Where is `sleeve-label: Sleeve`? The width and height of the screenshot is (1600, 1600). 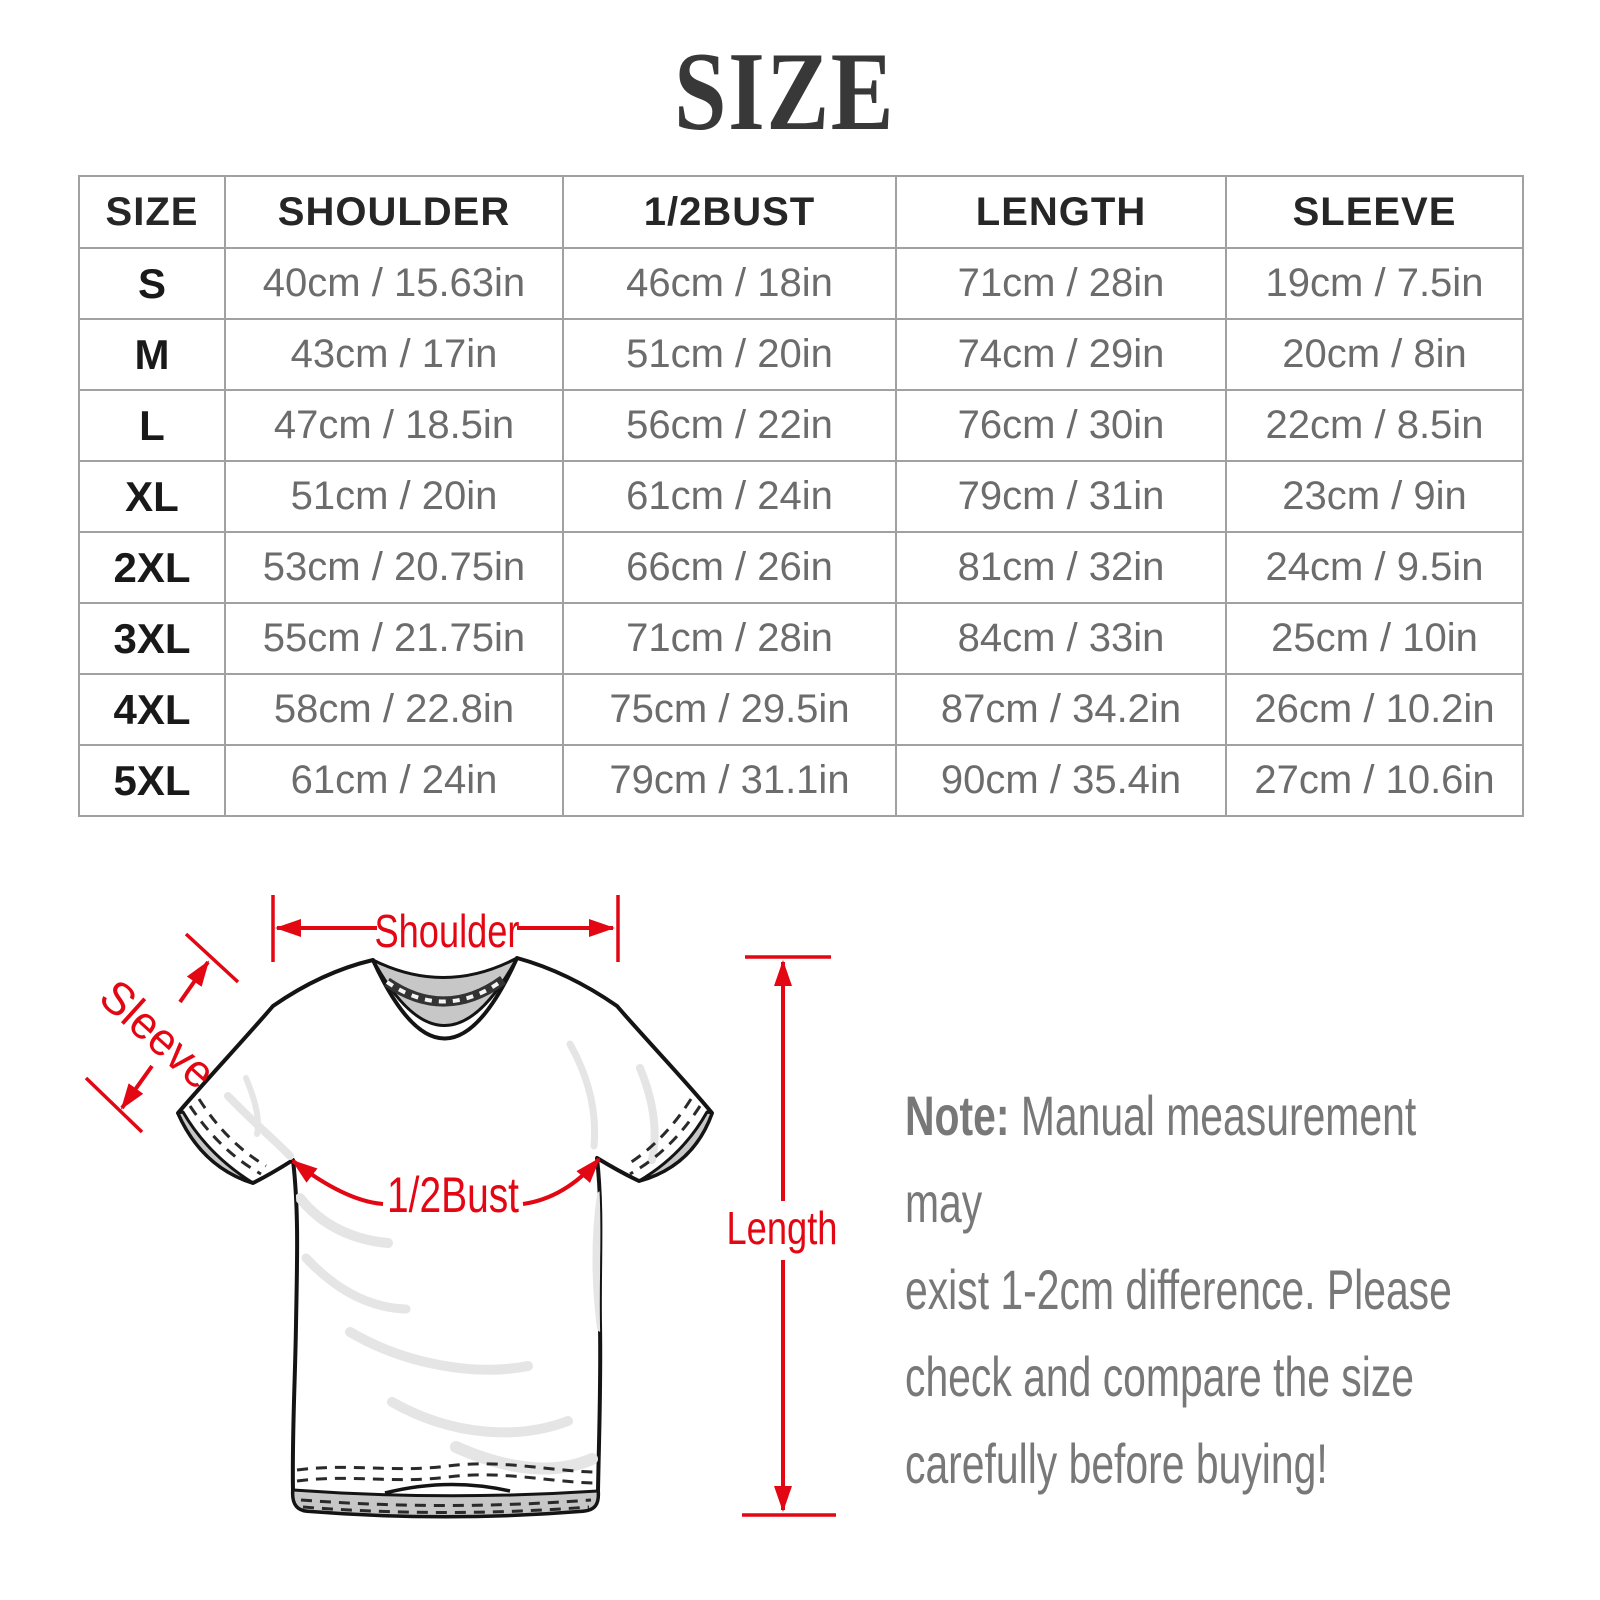
sleeve-label: Sleeve is located at coordinates (158, 1034).